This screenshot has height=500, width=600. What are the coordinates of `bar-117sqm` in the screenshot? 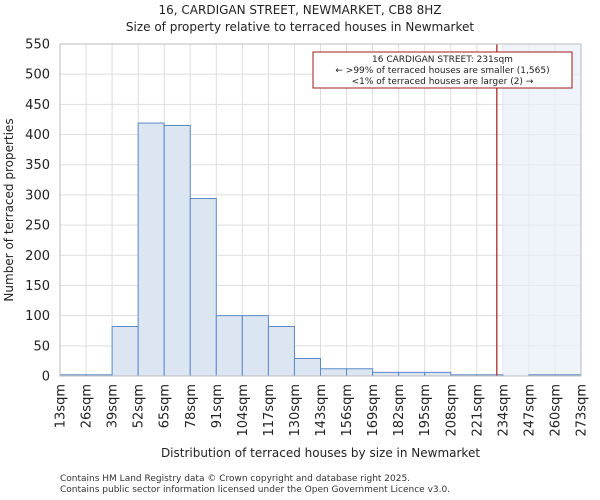 It's located at (281, 351).